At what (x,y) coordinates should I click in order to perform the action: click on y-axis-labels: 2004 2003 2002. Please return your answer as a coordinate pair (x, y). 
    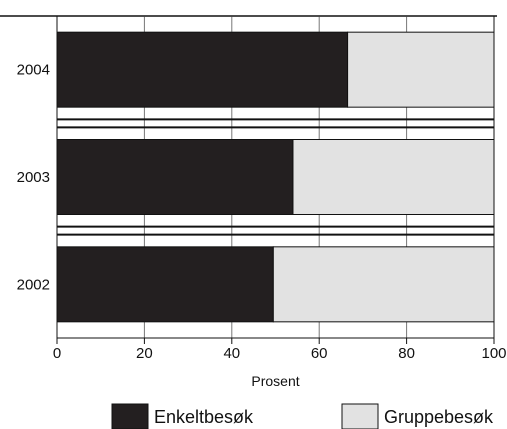
    Looking at the image, I should click on (33, 178).